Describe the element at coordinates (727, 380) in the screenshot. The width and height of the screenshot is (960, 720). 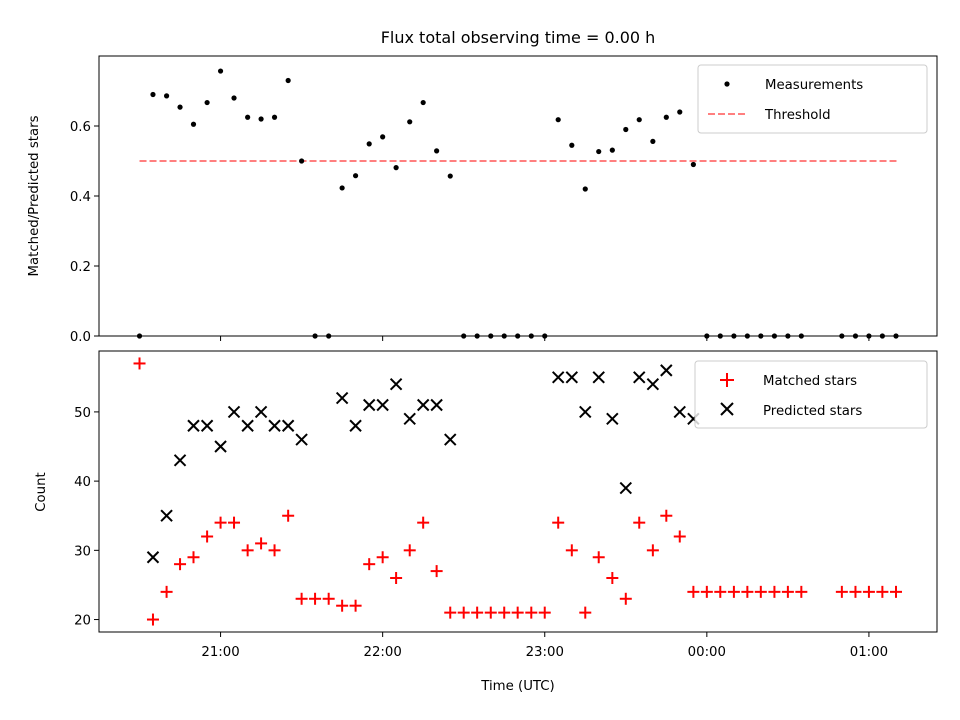
I see `legend-matched-marker` at that location.